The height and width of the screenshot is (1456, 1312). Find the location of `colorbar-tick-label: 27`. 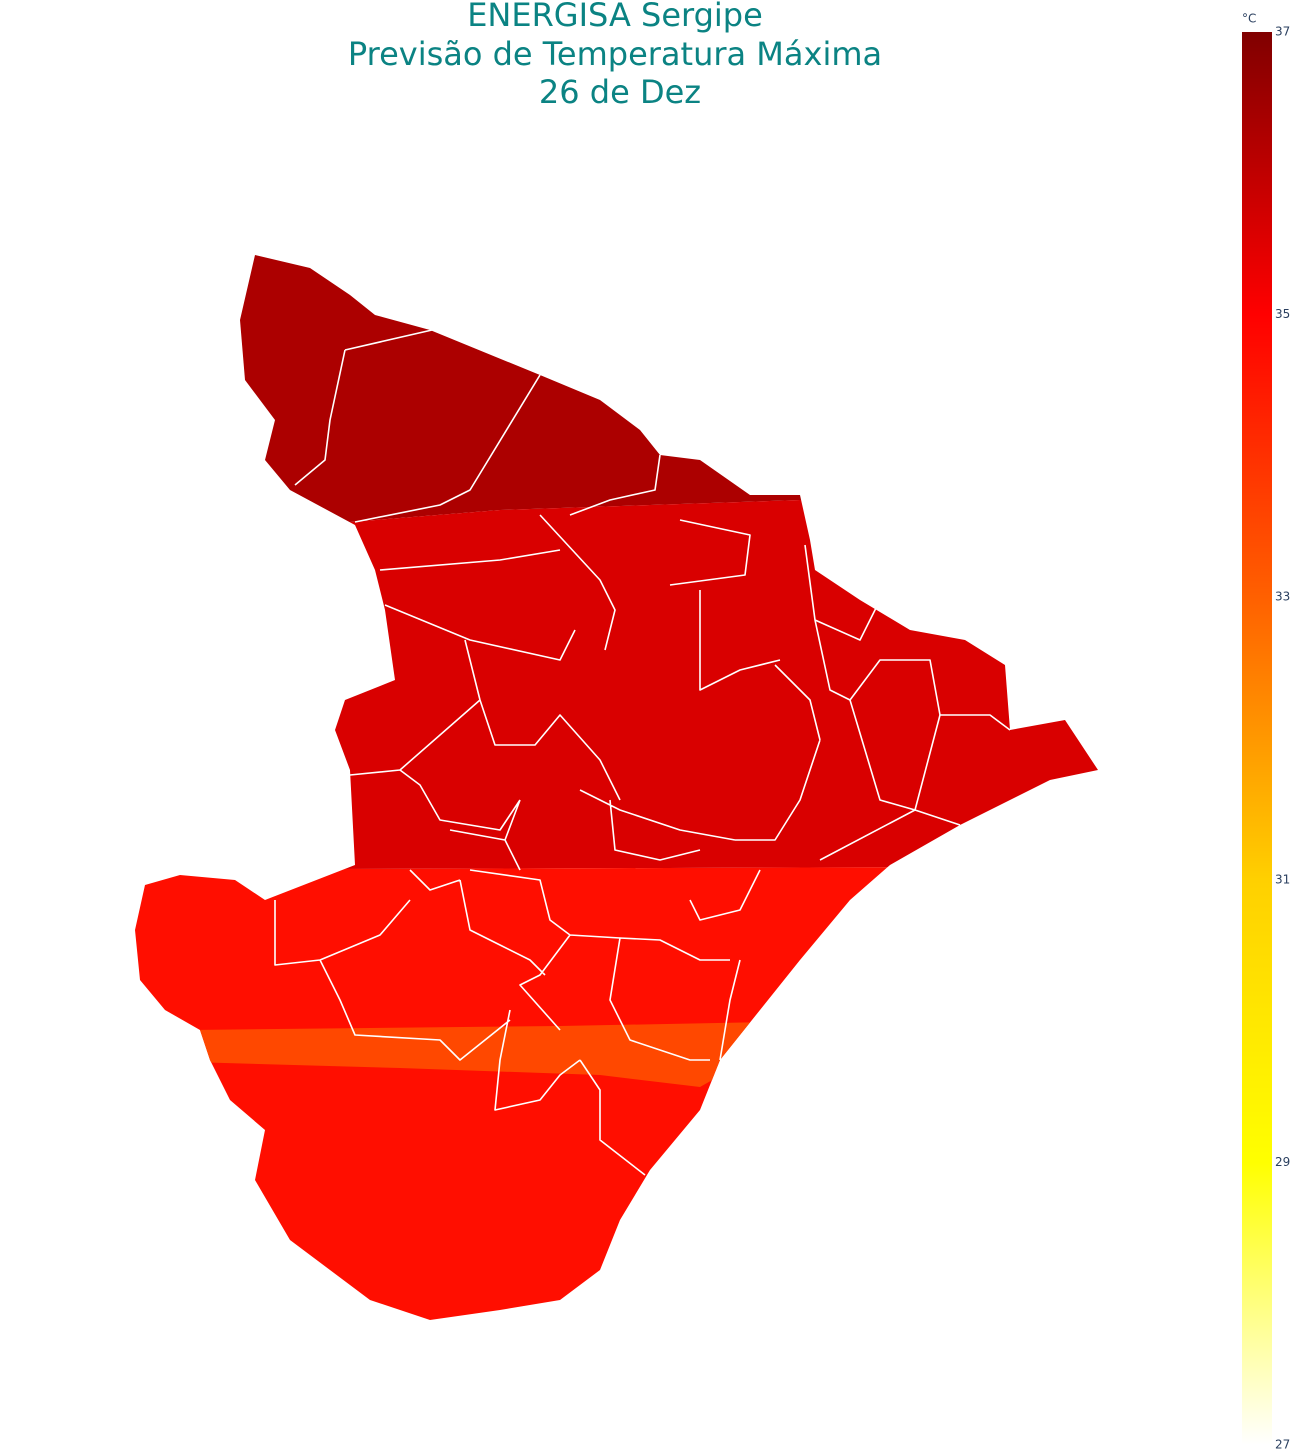

colorbar-tick-label: 27 is located at coordinates (1282, 1445).